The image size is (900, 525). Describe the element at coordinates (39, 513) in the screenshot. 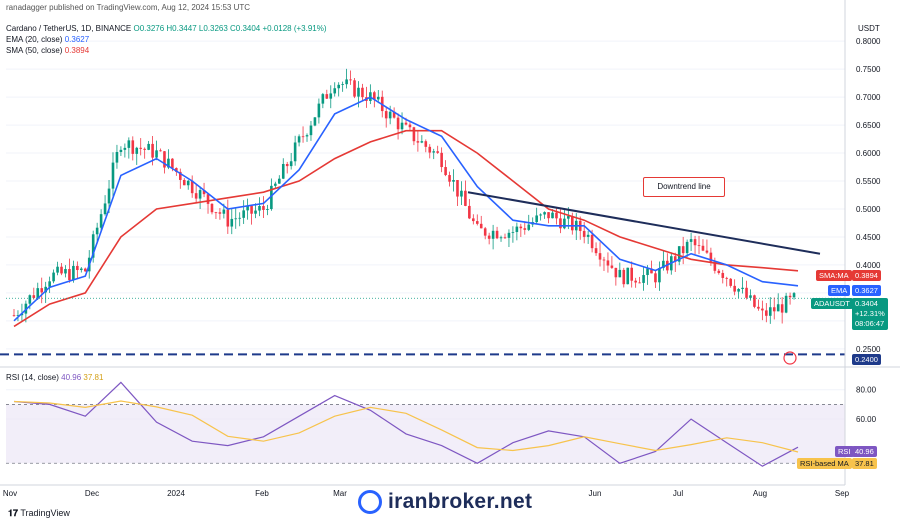

I see `tradingview-brand: 𝟏𝟕 TradingView` at that location.